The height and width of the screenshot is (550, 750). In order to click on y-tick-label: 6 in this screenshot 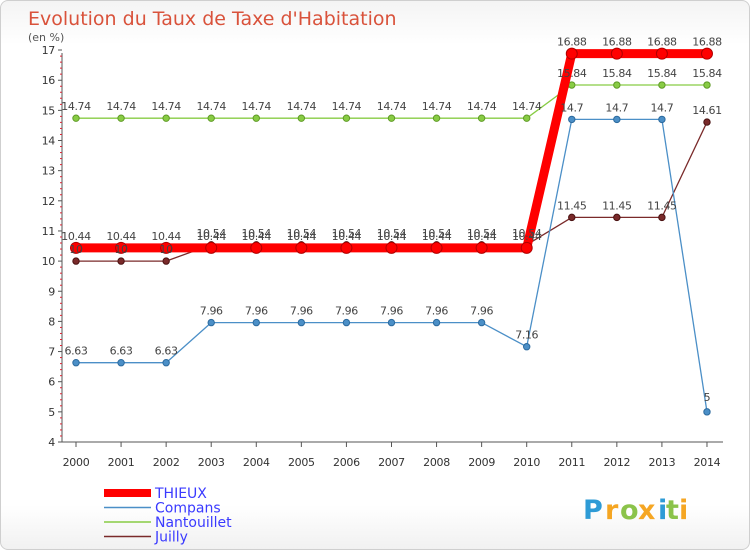, I will do `click(51, 382)`.